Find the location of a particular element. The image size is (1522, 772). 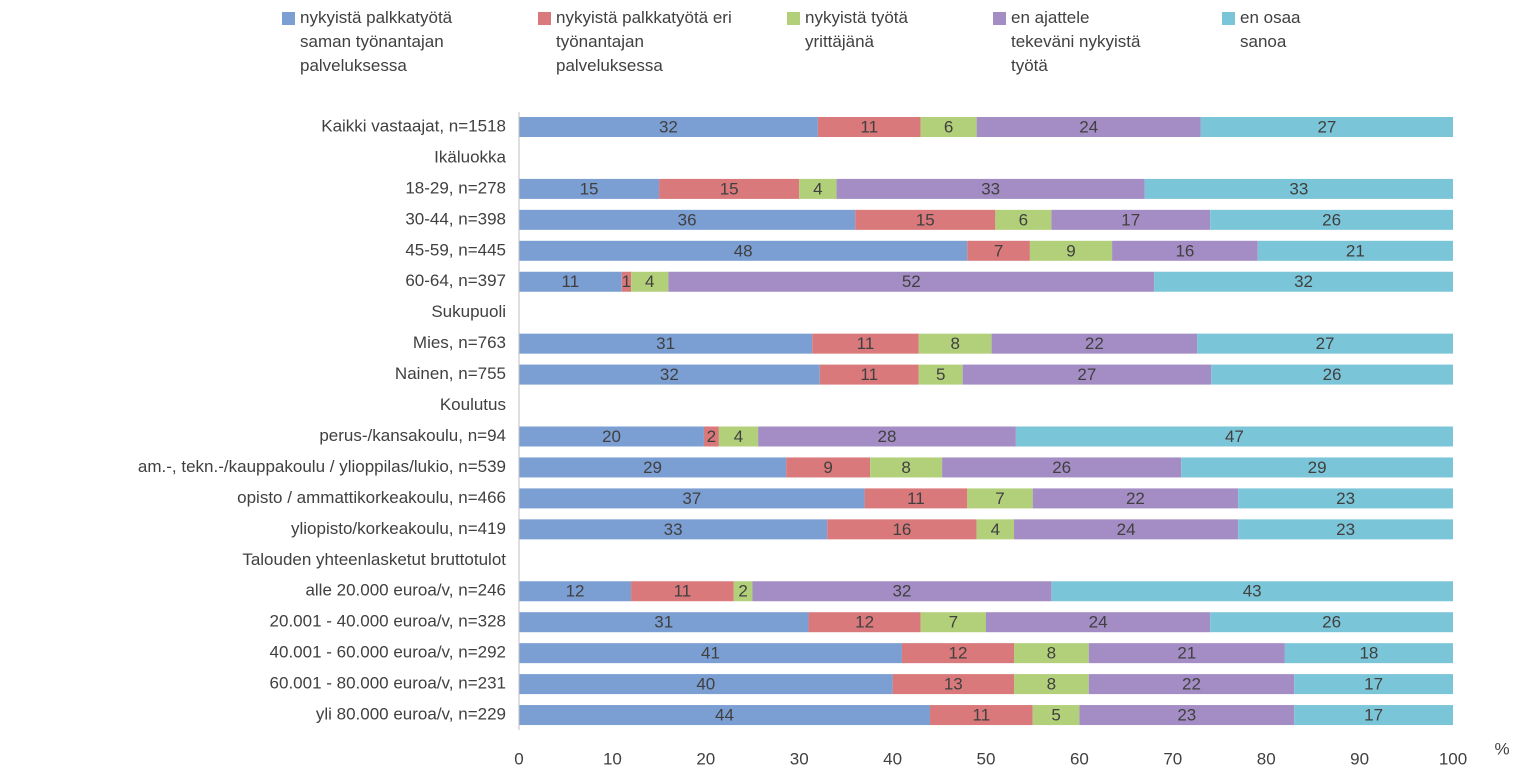

data-label: 48 is located at coordinates (743, 250).